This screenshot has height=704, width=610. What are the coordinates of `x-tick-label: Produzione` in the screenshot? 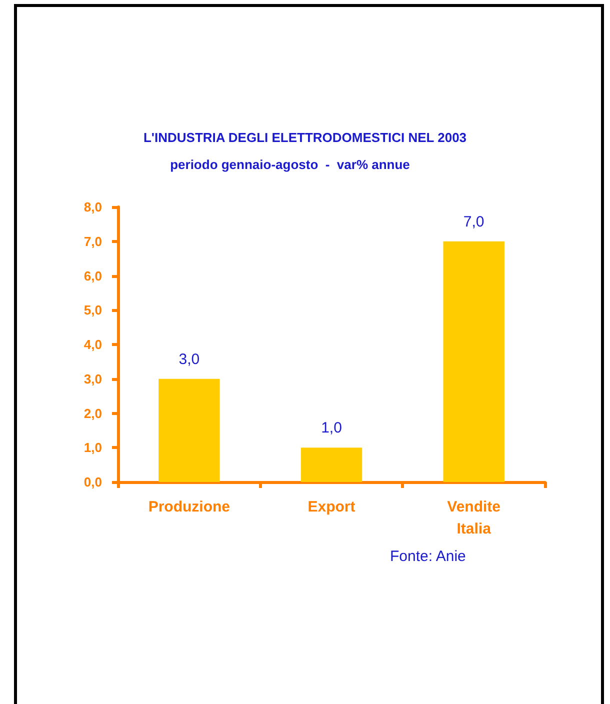 It's located at (189, 507).